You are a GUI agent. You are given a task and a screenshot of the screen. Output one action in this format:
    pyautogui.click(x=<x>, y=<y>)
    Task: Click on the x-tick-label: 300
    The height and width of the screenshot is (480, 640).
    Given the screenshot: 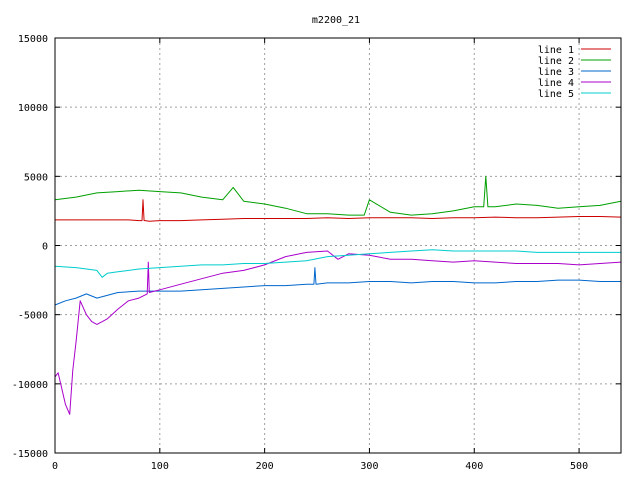 What is the action you would take?
    pyautogui.click(x=369, y=466)
    